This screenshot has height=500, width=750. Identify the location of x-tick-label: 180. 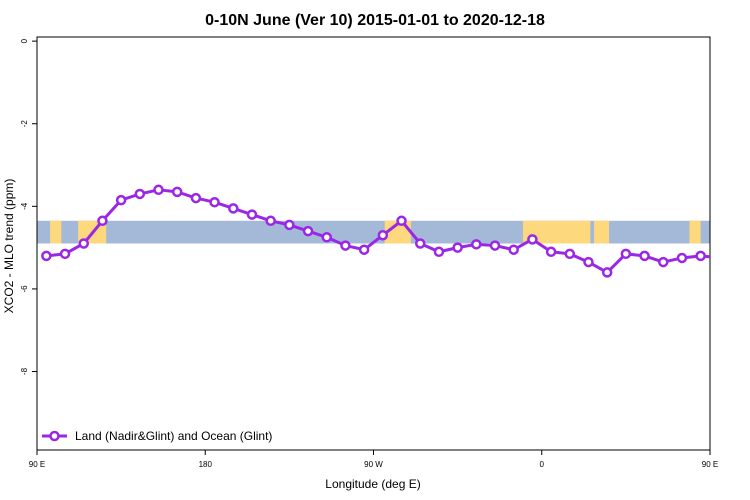
(206, 464).